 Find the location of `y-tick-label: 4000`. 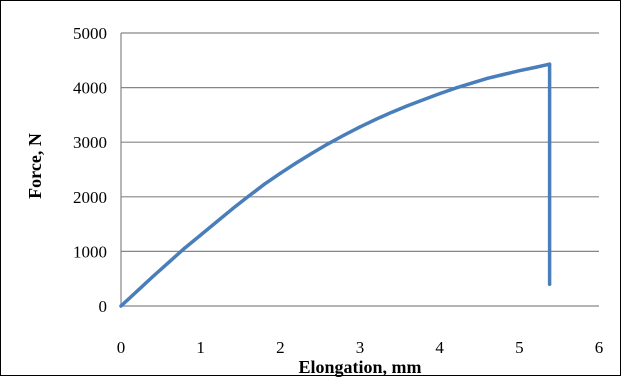

y-tick-label: 4000 is located at coordinates (90, 88).